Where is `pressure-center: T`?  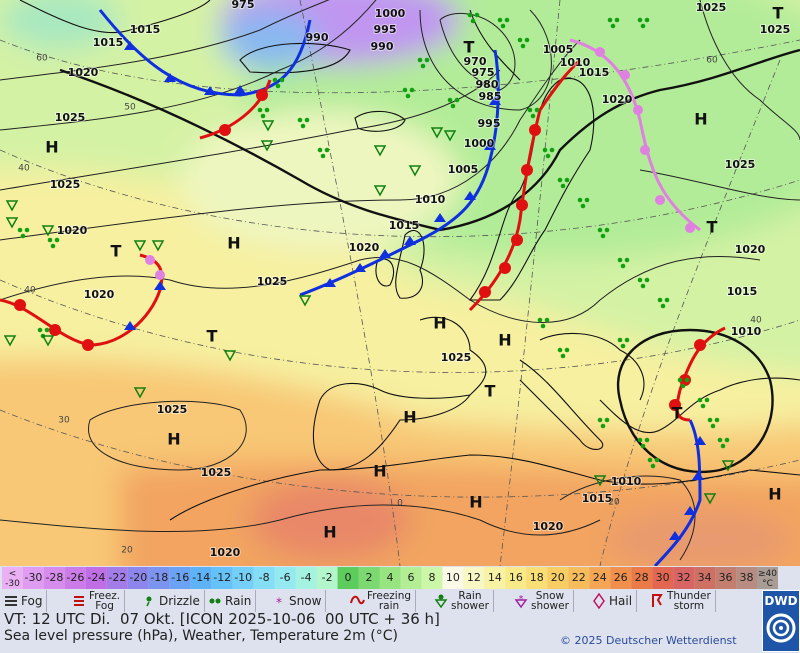 pressure-center: T is located at coordinates (712, 227).